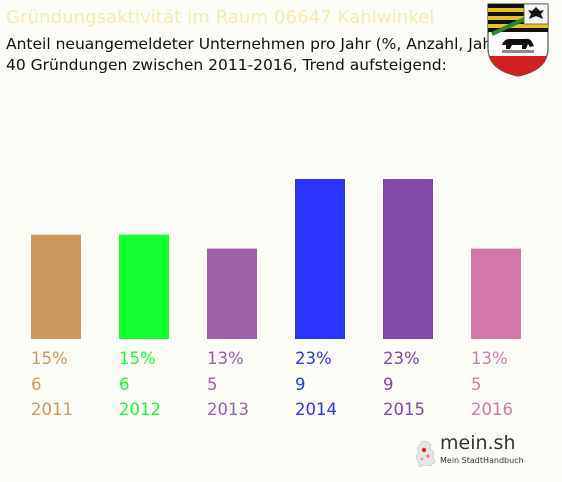  I want to click on logo-subtext: Mein StadtHandbuch, so click(482, 460).